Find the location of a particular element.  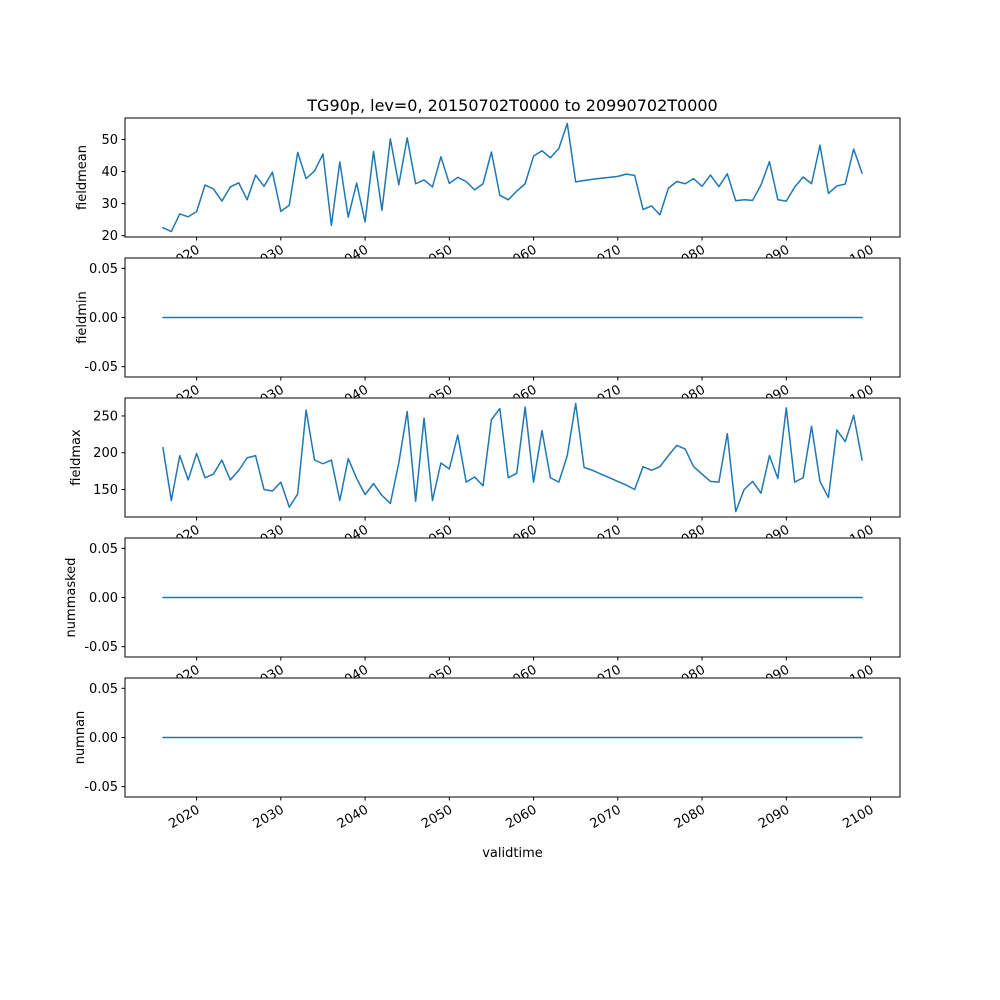

y-tick-label: 250 is located at coordinates (105, 416).